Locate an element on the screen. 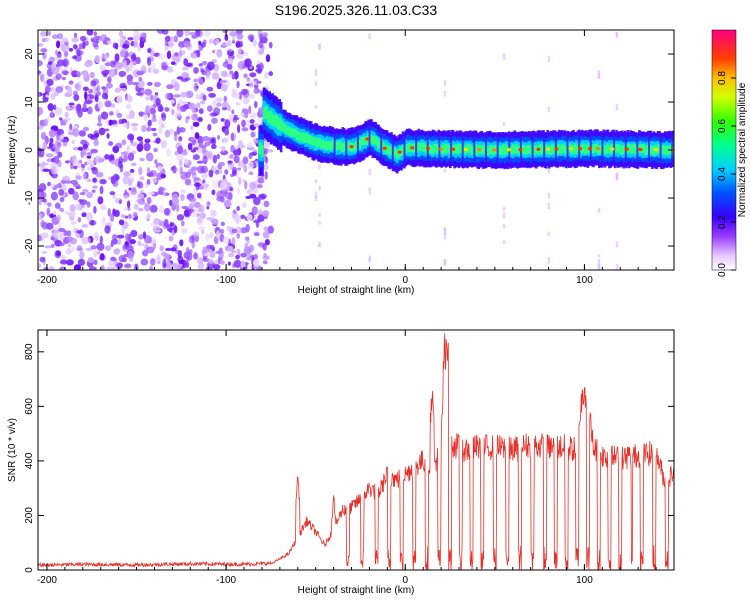 Image resolution: width=750 pixels, height=600 pixels. colorbar-tick-label: 0.8 is located at coordinates (722, 78).